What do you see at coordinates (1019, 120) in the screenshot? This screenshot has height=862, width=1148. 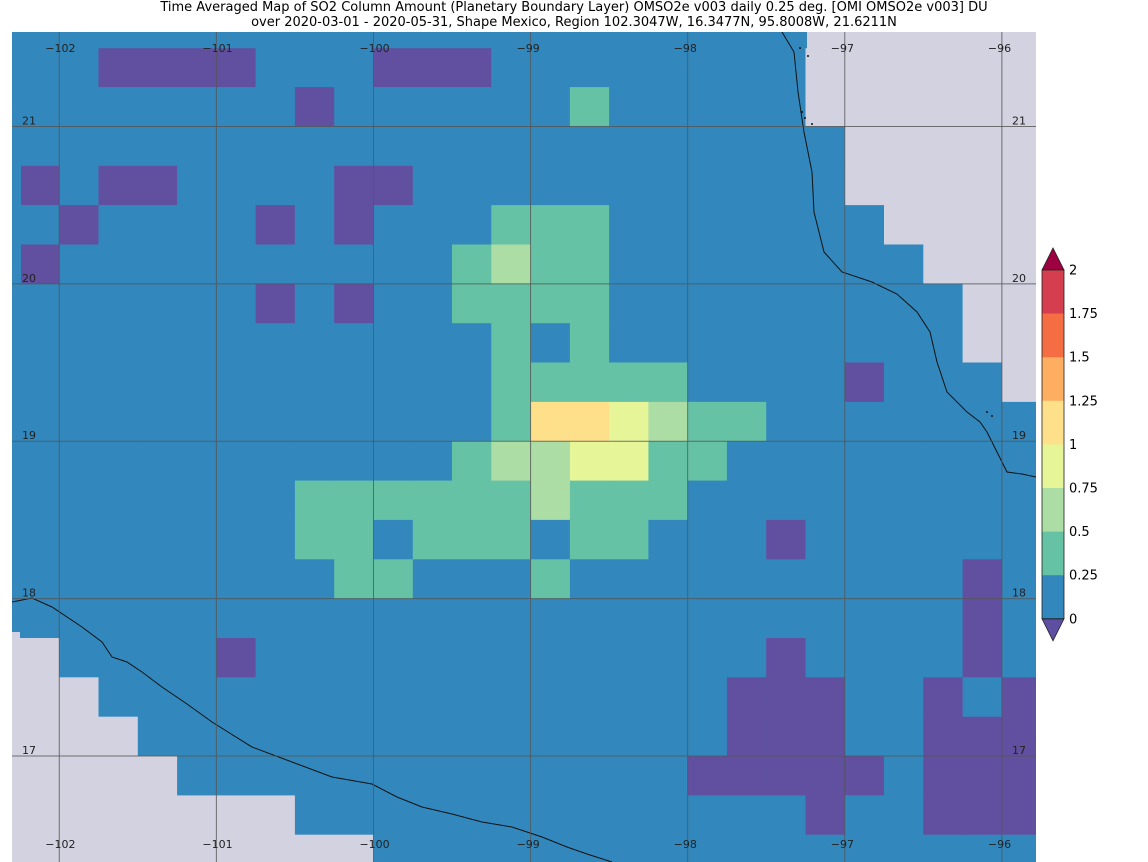 I see `lat-tick-label: 21` at bounding box center [1019, 120].